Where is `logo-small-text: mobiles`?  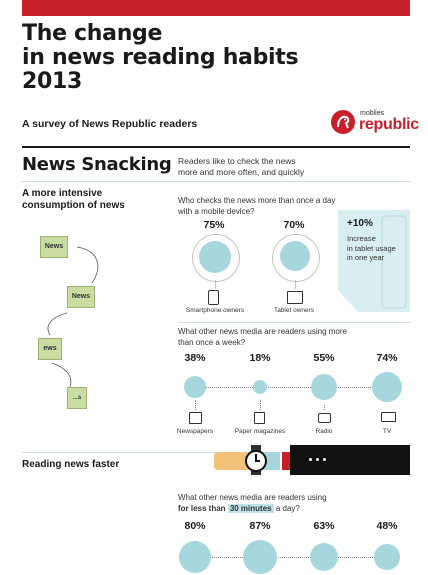
logo-small-text: mobiles is located at coordinates (372, 113).